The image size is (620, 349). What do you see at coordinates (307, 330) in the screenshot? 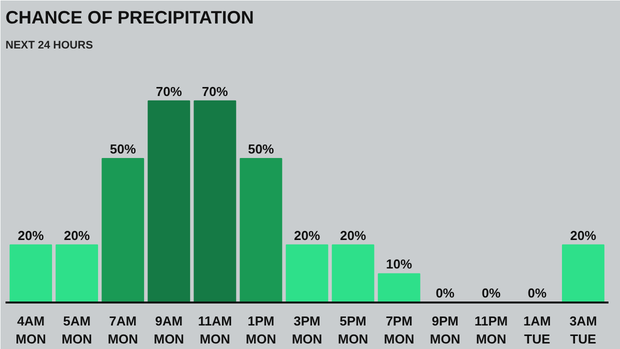
I see `x-tick-label: 3PM MON` at bounding box center [307, 330].